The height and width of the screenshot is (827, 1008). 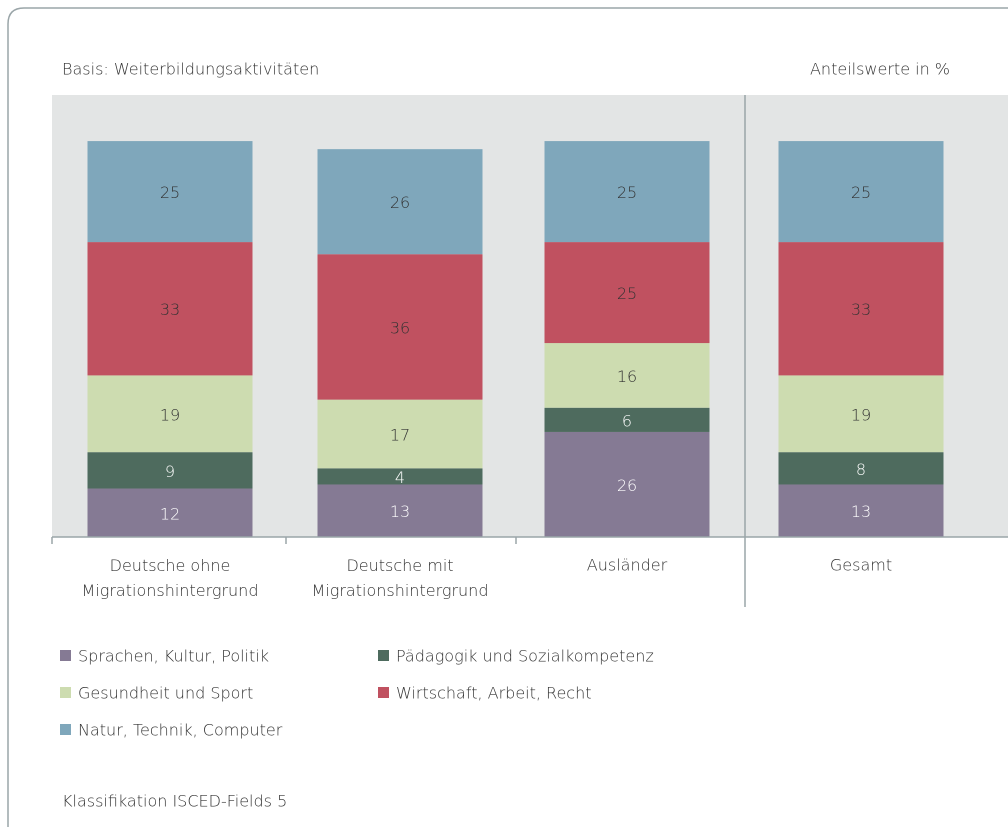 I want to click on legend-label: Natur, Technik, Computer, so click(x=180, y=730).